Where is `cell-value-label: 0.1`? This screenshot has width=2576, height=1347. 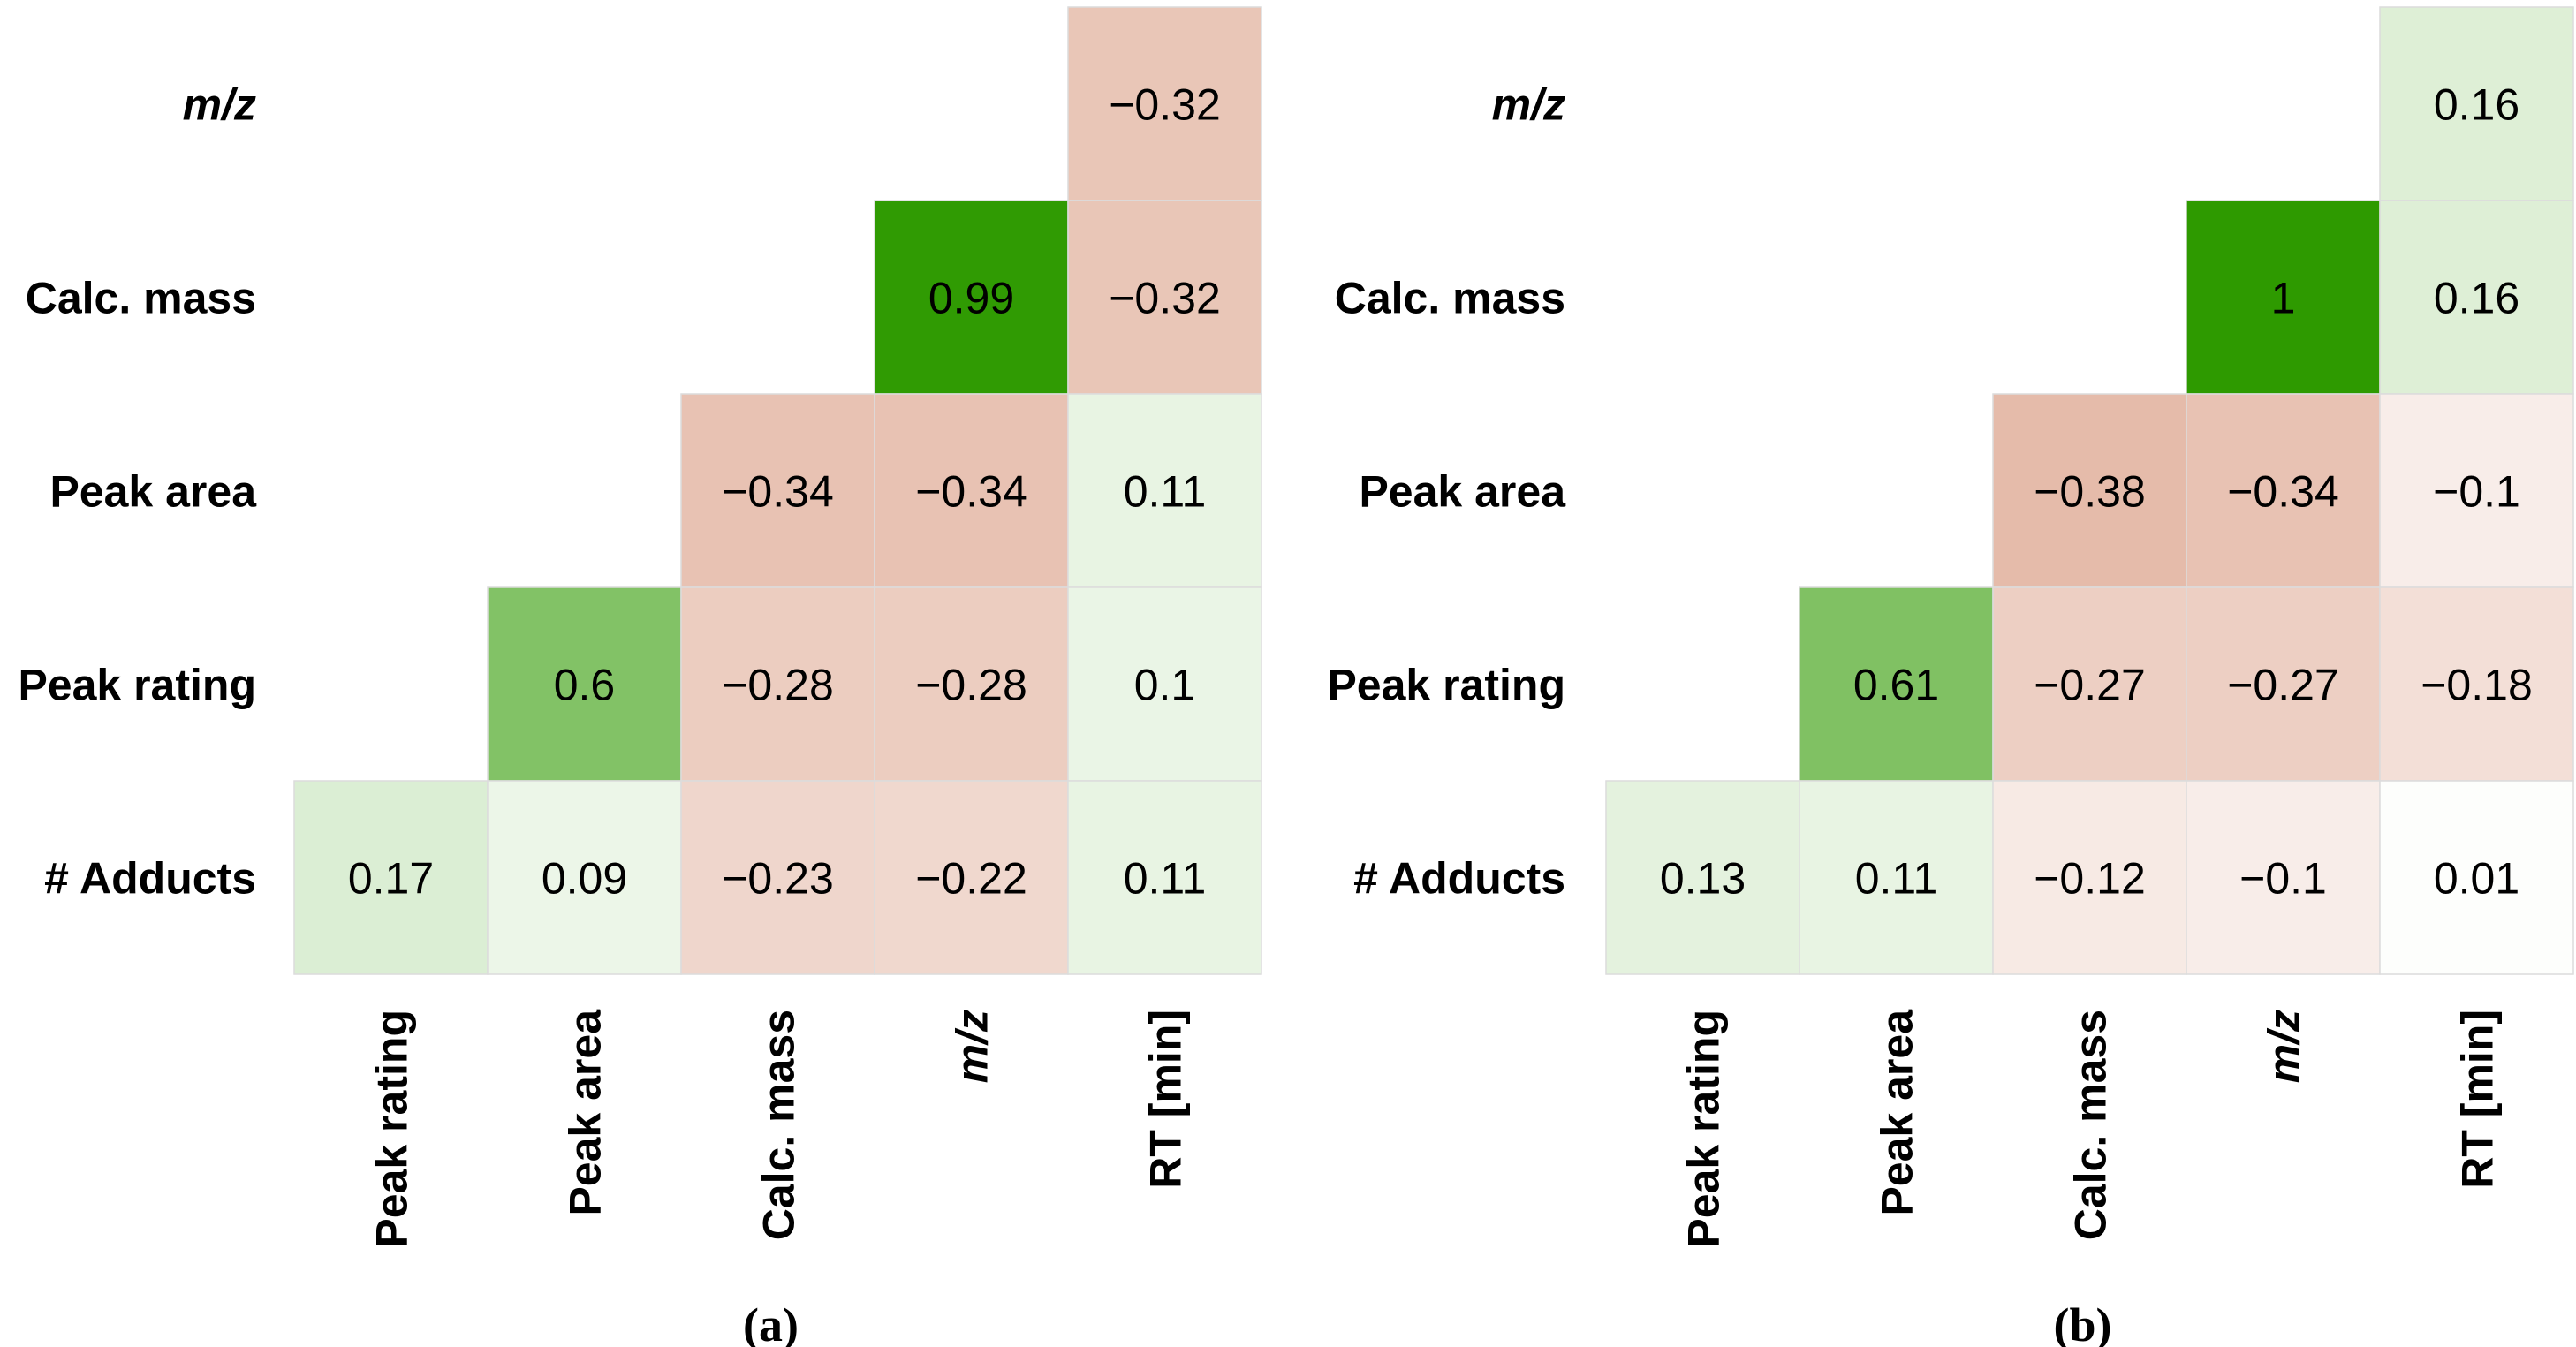
cell-value-label: 0.1 is located at coordinates (1165, 685).